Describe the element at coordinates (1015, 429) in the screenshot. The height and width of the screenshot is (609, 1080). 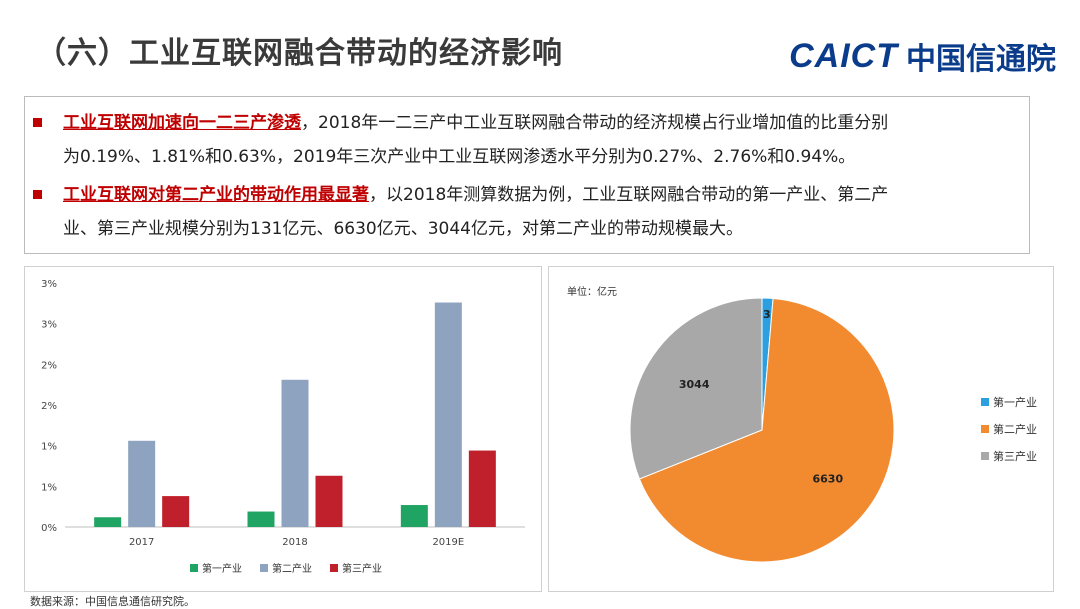
I see `pie-legend-label: 第二产业` at that location.